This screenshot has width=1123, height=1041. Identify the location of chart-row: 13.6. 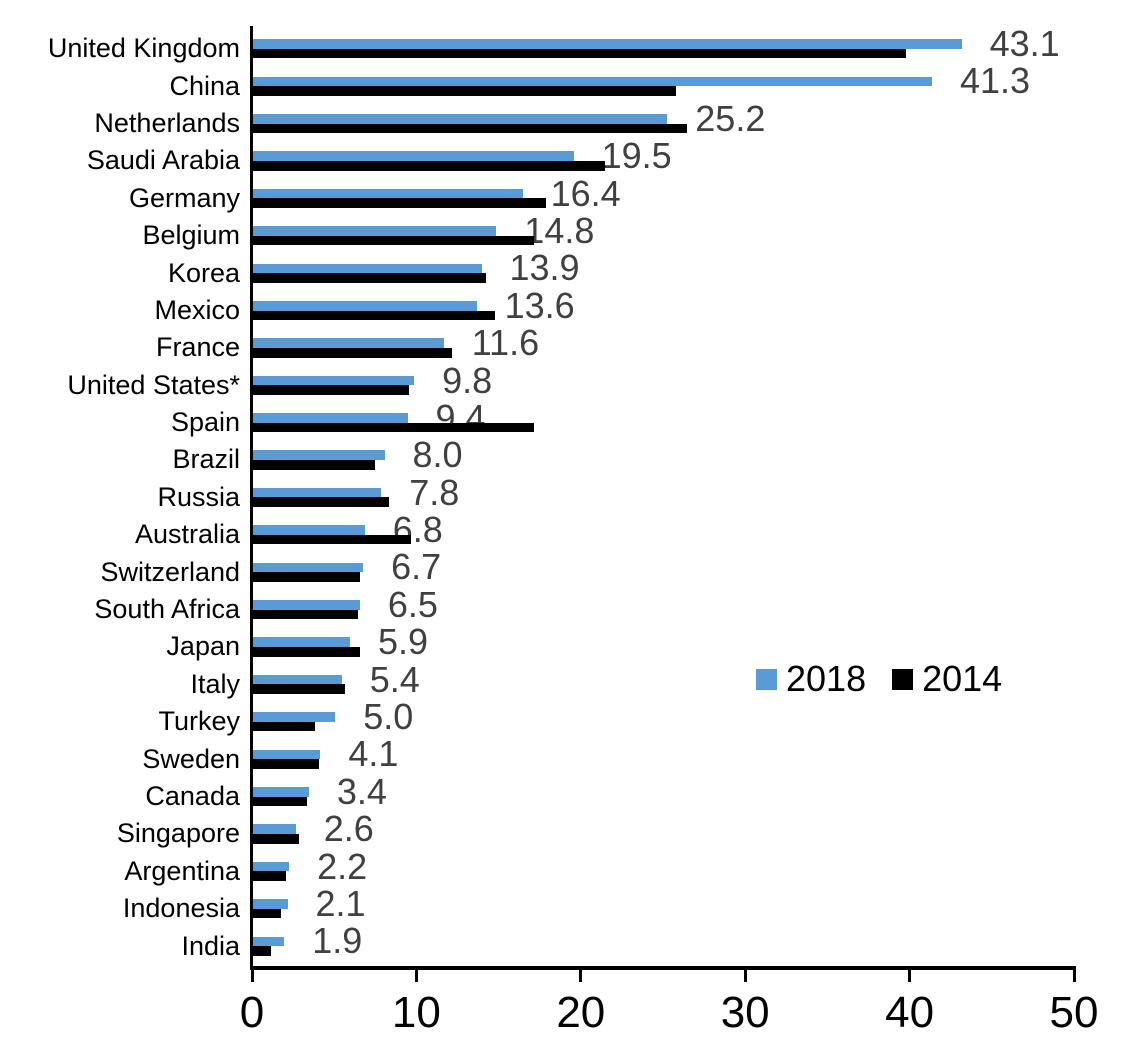
(664, 307).